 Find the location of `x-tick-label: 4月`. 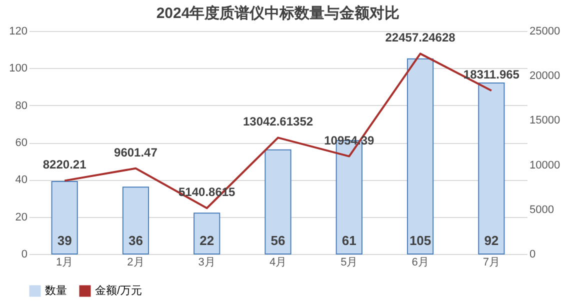

x-tick-label: 4月 is located at coordinates (278, 262).